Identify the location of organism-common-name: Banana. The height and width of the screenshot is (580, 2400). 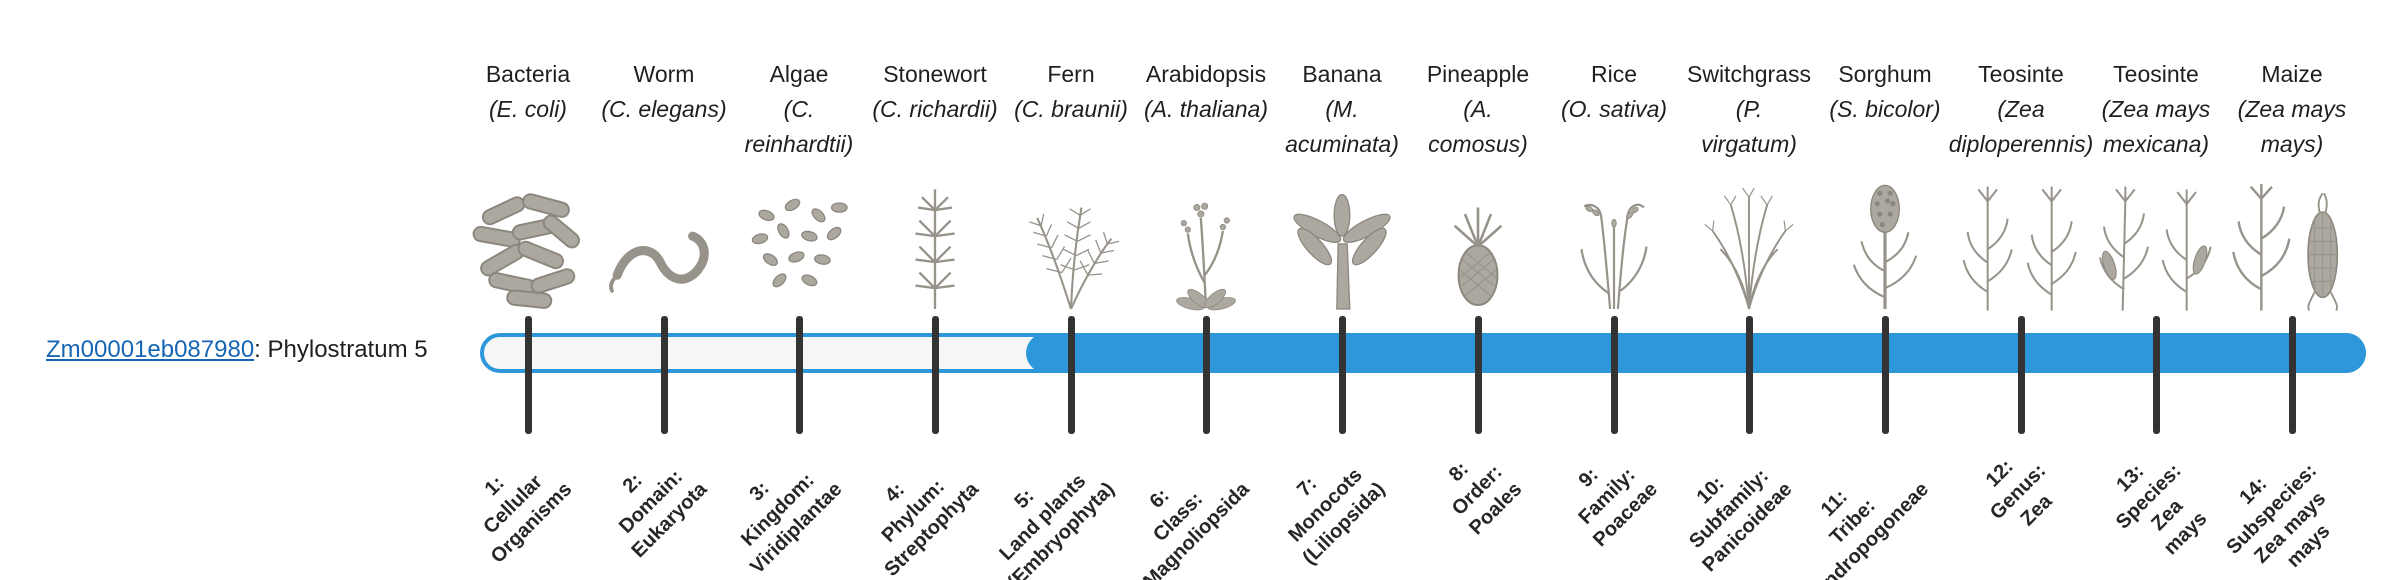
(1342, 74).